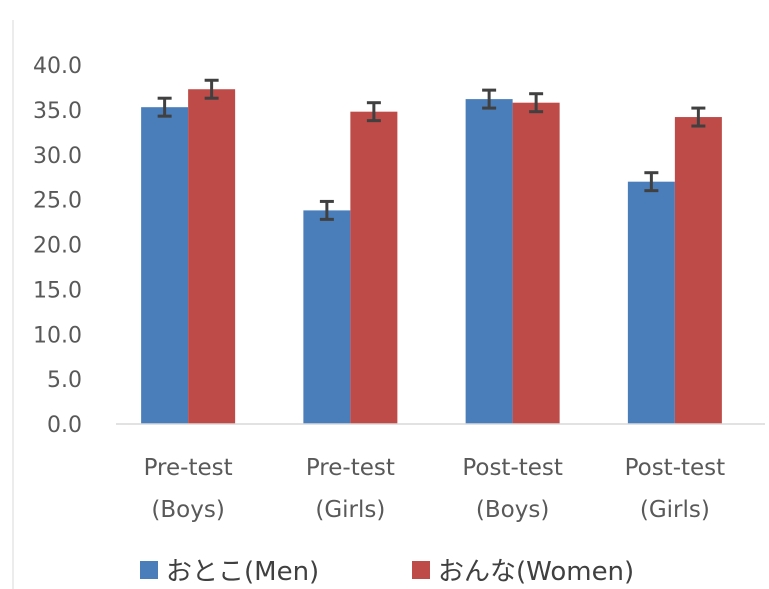 This screenshot has width=769, height=589. What do you see at coordinates (57, 156) in the screenshot?
I see `y-tick-label: 30.0` at bounding box center [57, 156].